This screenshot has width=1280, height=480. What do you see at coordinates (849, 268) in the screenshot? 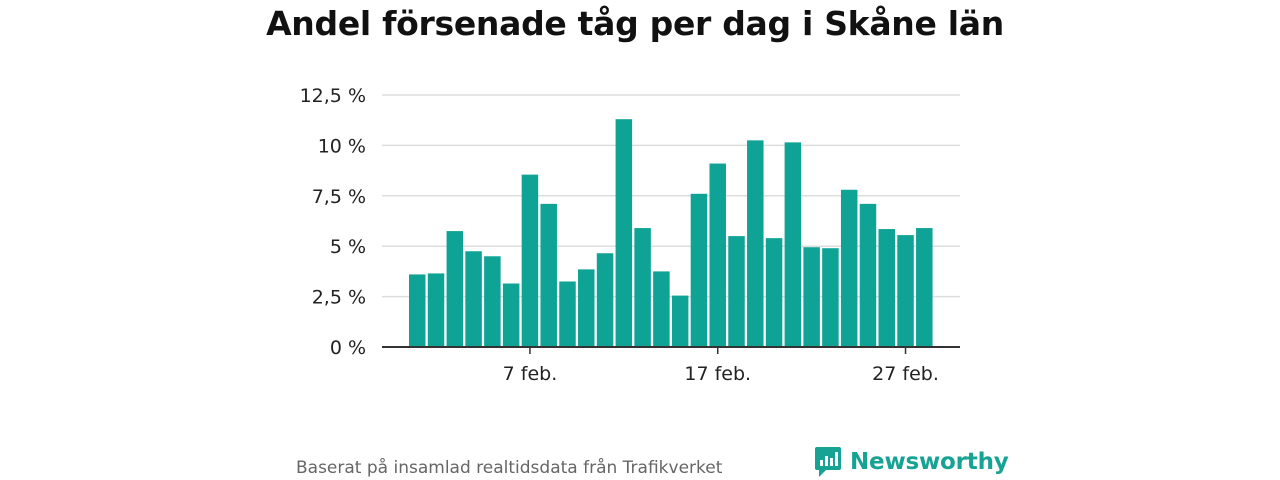
I see `bar: 24 feb.: 7.8 %` at bounding box center [849, 268].